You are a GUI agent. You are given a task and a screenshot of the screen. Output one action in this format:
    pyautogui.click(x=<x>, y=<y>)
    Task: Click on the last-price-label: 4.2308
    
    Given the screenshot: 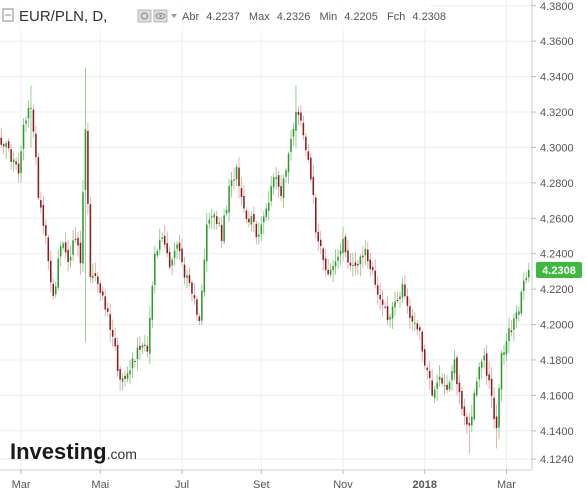 What is the action you would take?
    pyautogui.click(x=559, y=271)
    